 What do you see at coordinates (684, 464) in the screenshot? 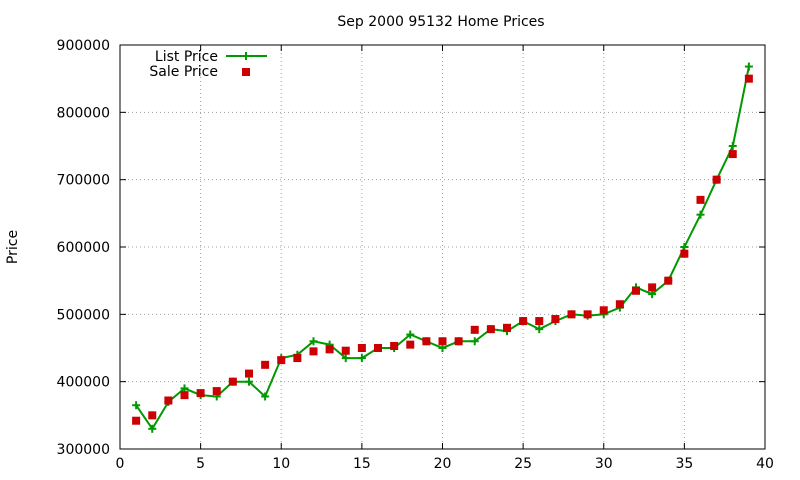
I see `x-tick-label: 35` at bounding box center [684, 464].